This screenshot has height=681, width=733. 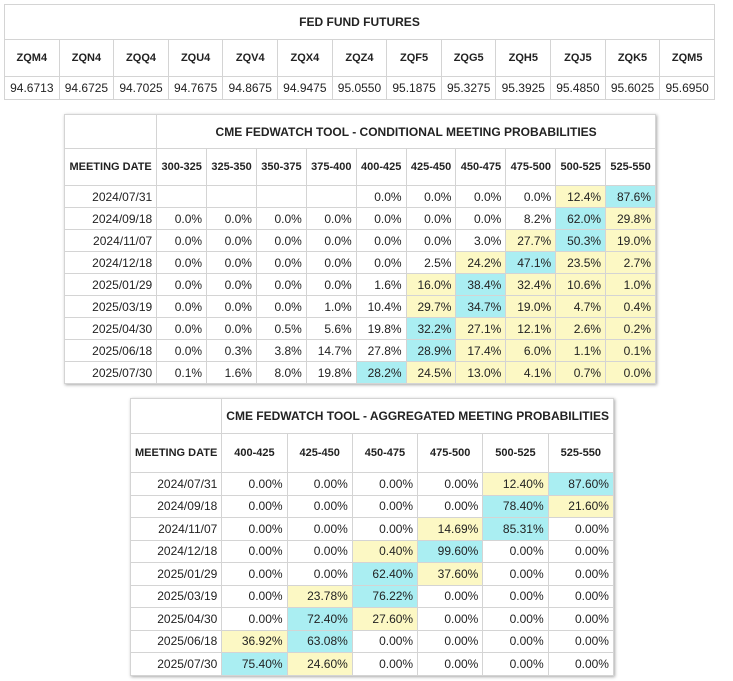 What do you see at coordinates (630, 328) in the screenshot?
I see `conditional-probability-cell: 0.2%` at bounding box center [630, 328].